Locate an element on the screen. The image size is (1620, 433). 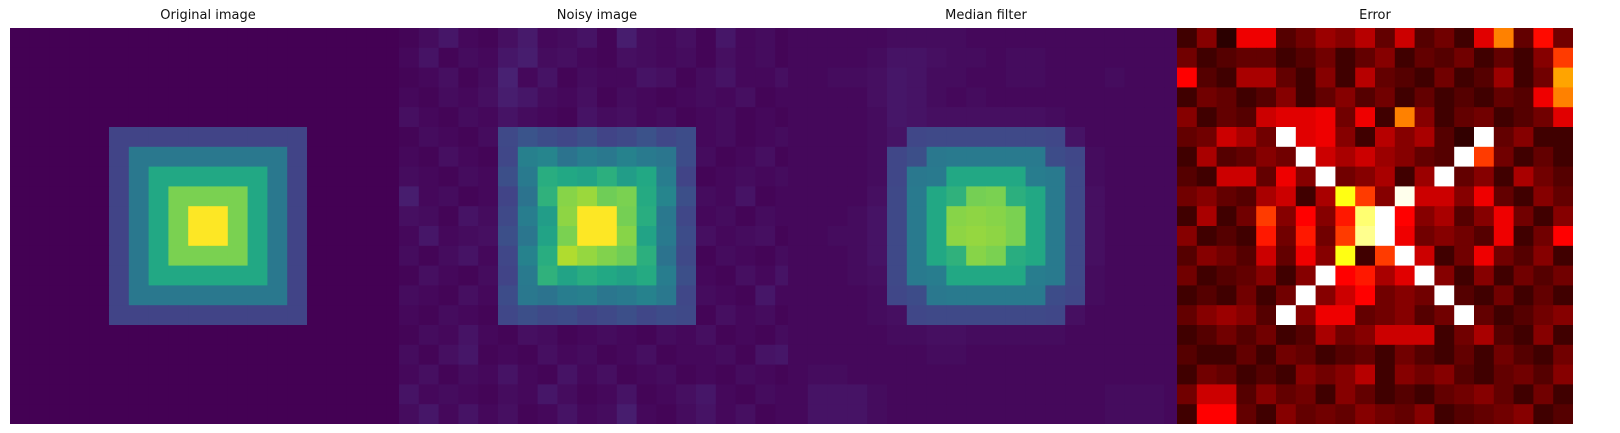
panel-title: Noisy image is located at coordinates (597, 16).